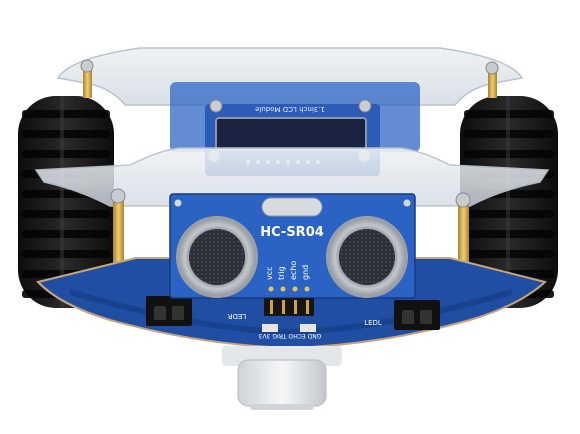 Image resolution: width=580 pixels, height=434 pixels. What do you see at coordinates (169, 311) in the screenshot?
I see `left-ir-sensor` at bounding box center [169, 311].